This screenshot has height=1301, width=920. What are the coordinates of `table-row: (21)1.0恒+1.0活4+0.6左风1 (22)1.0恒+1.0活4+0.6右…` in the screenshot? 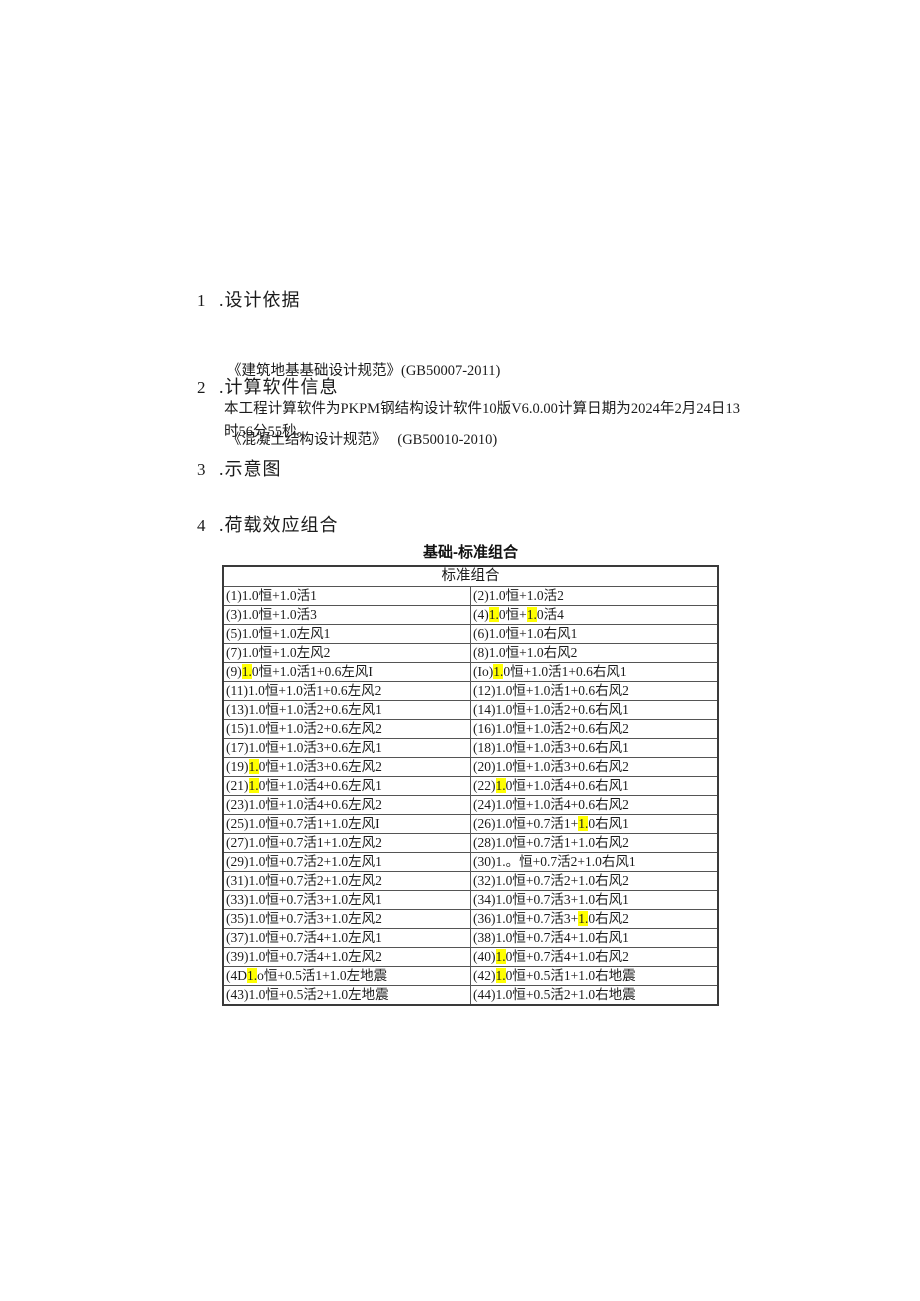 It's located at (470, 786).